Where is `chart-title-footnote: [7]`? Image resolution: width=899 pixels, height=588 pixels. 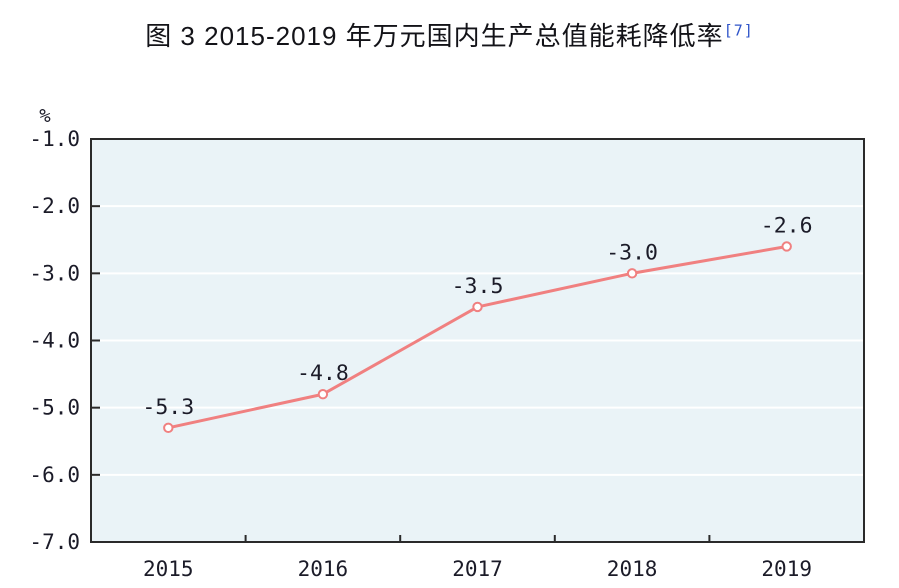
chart-title-footnote: [7] is located at coordinates (738, 30).